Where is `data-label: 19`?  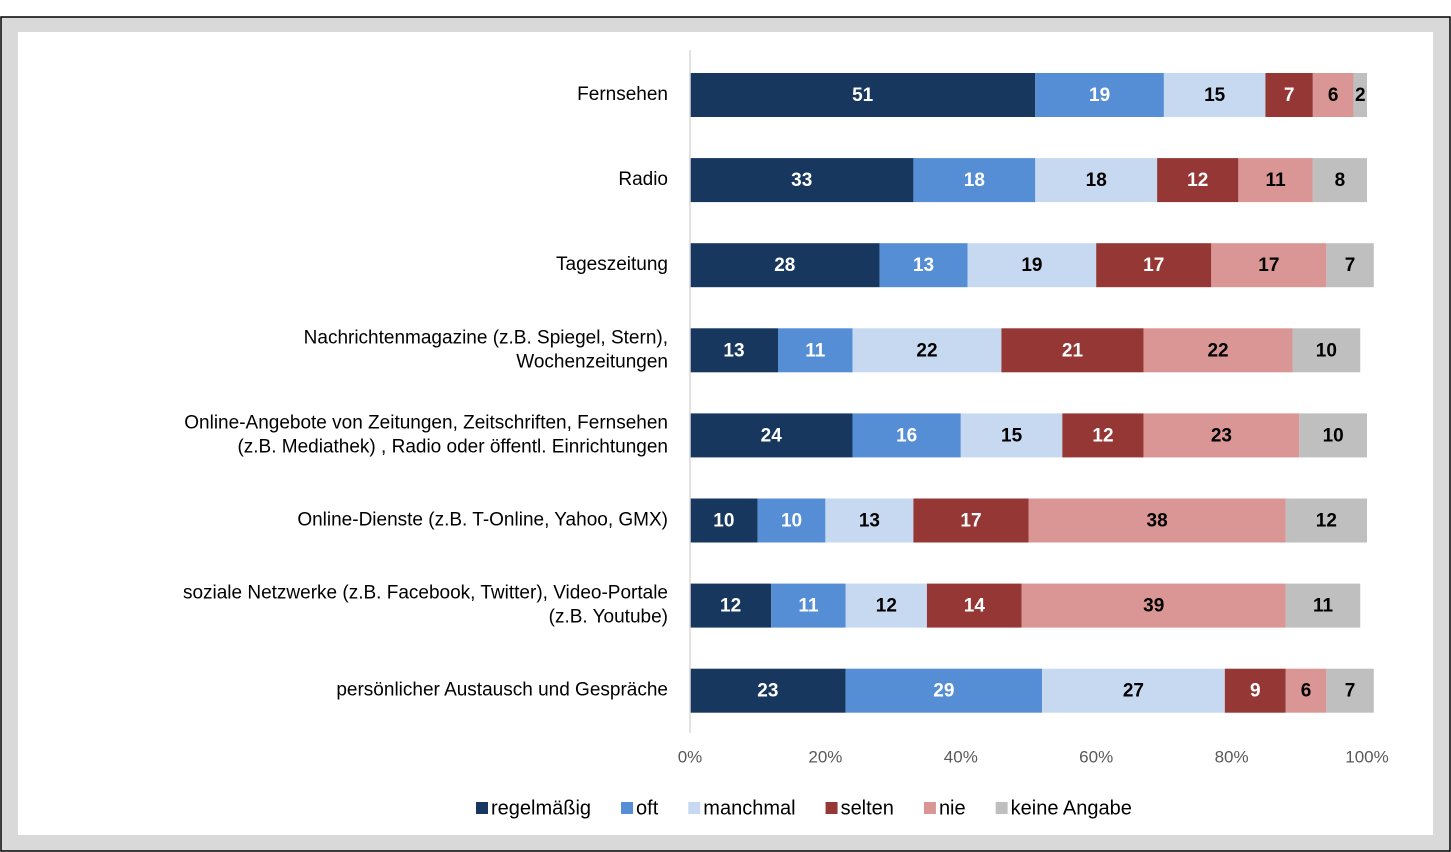 data-label: 19 is located at coordinates (1031, 265).